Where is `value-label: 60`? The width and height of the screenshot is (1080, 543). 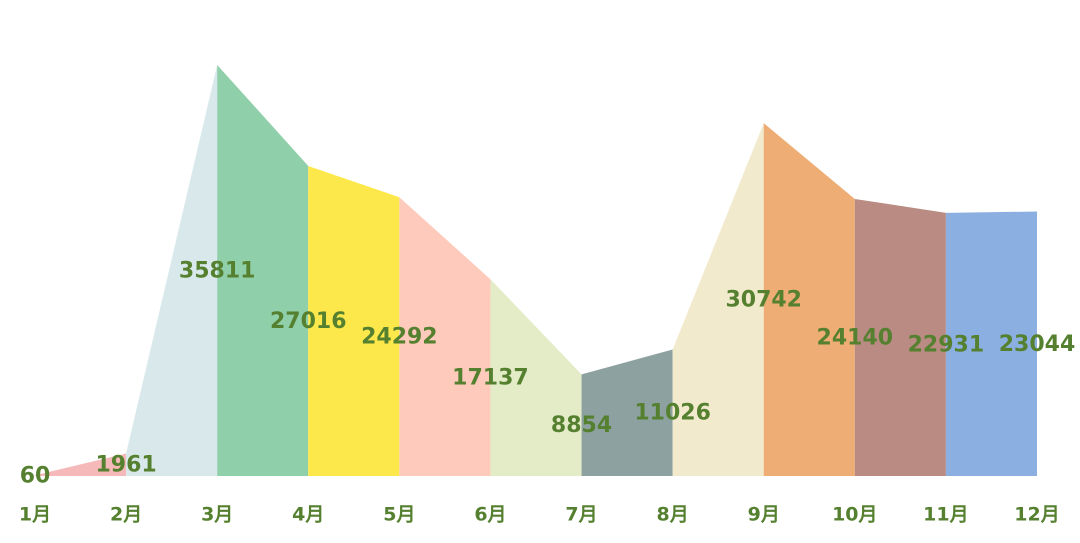 value-label: 60 is located at coordinates (35, 476).